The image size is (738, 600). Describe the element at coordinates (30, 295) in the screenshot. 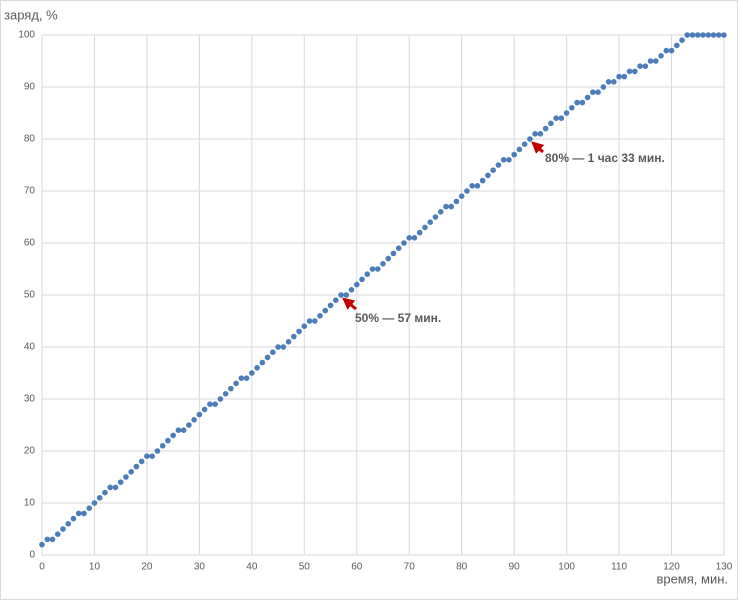

I see `y-tick-label: 50` at that location.